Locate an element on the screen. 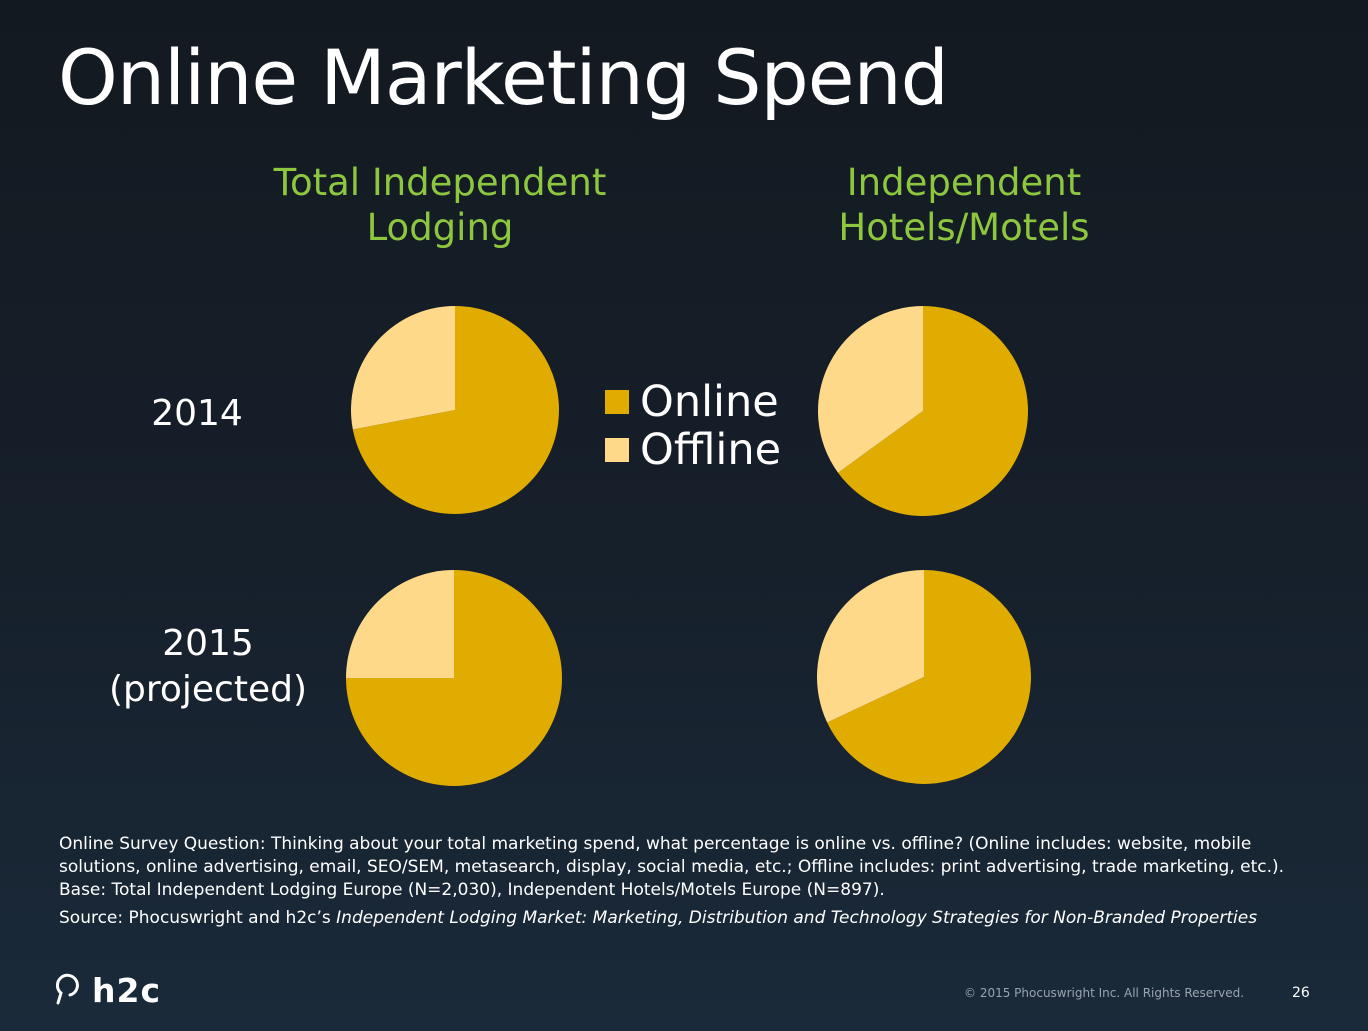 This screenshot has width=1368, height=1031. legend-item-offline: Offline is located at coordinates (693, 450).